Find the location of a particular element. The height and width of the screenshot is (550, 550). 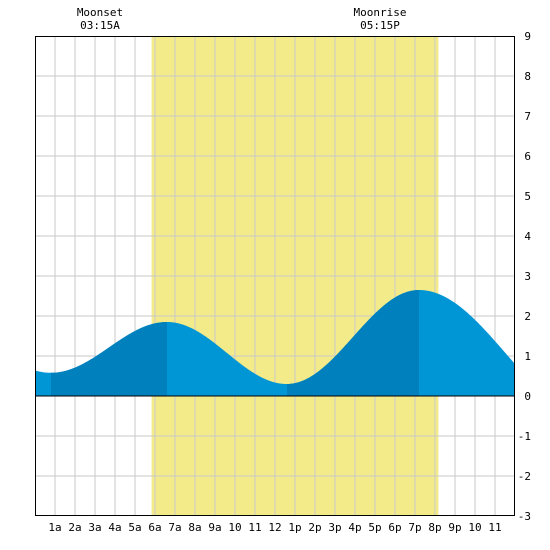

moon-event-label: Moonset is located at coordinates (100, 12).